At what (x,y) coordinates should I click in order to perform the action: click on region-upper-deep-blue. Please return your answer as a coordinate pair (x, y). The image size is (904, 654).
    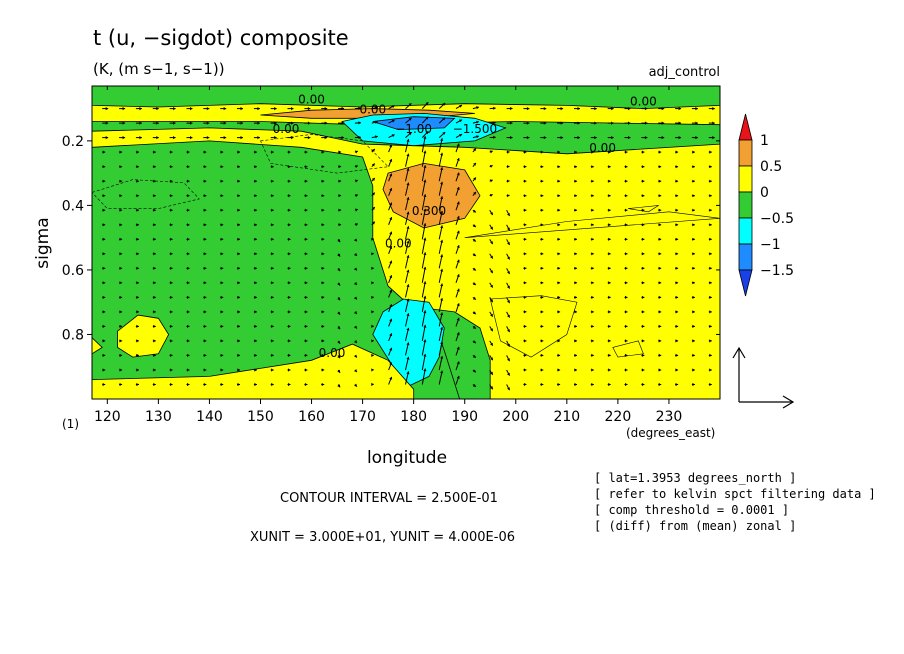
    Looking at the image, I should click on (414, 123).